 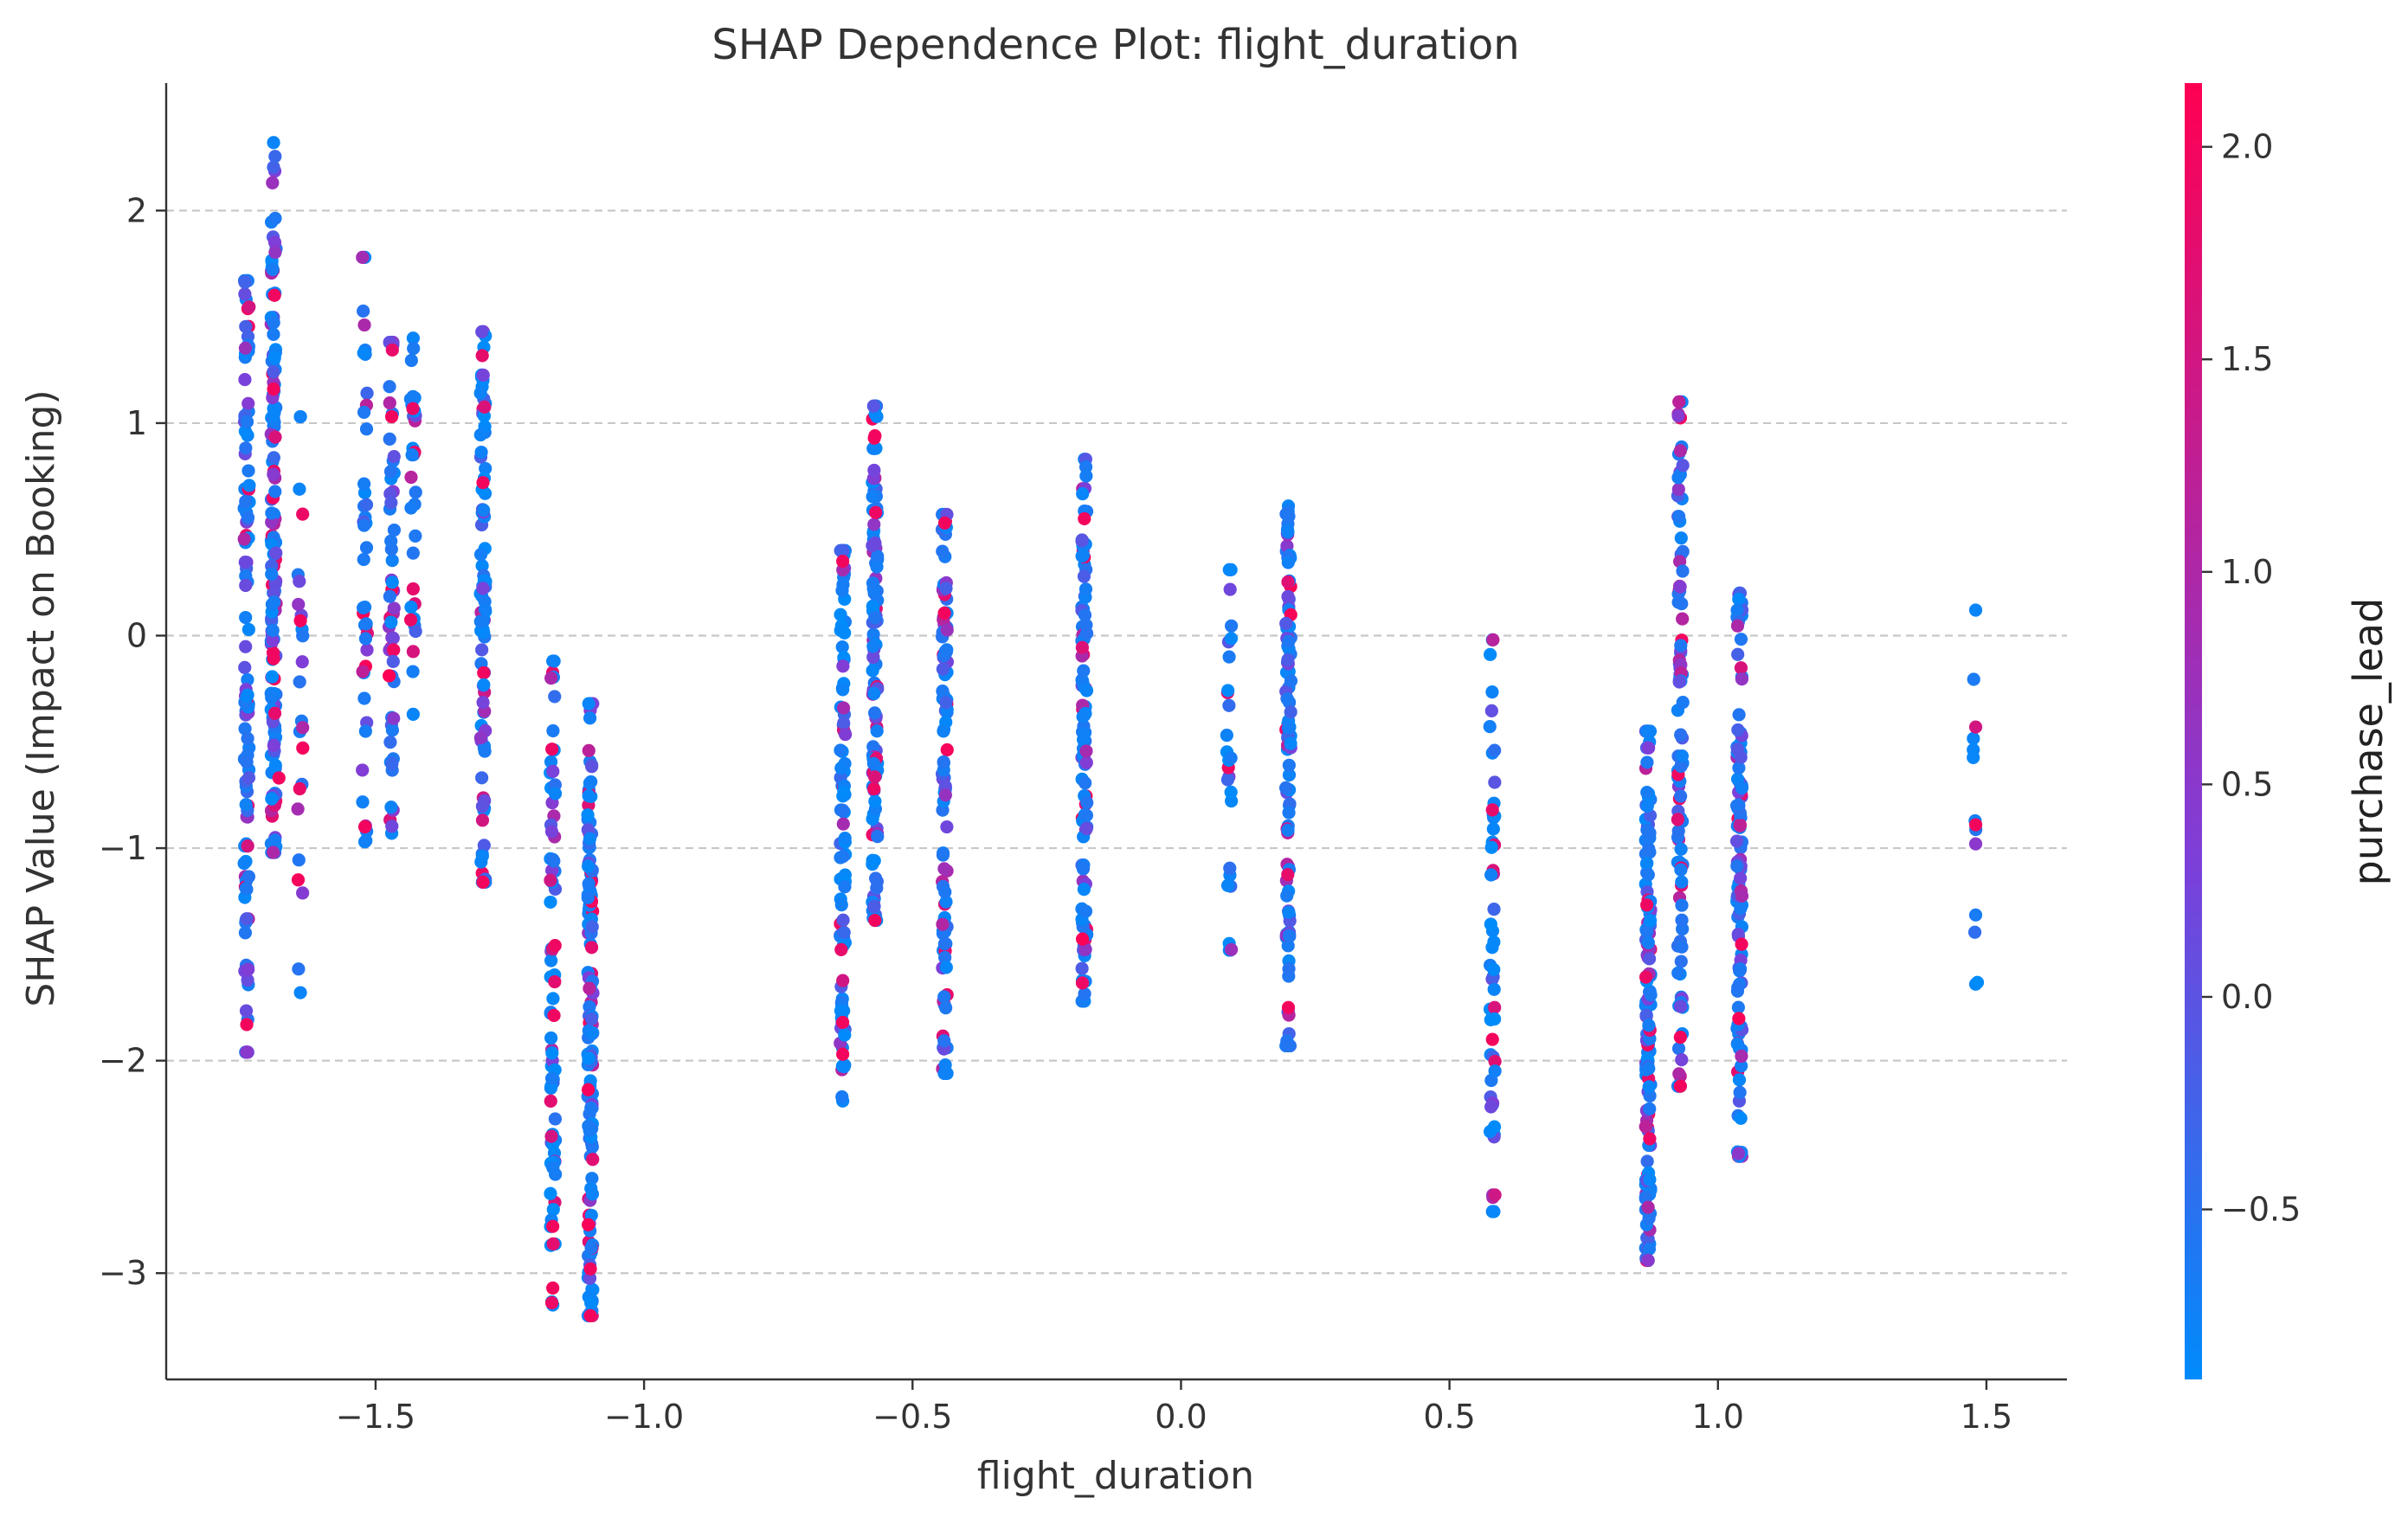 What do you see at coordinates (2247, 147) in the screenshot?
I see `colorbar-tick-label: 2.0` at bounding box center [2247, 147].